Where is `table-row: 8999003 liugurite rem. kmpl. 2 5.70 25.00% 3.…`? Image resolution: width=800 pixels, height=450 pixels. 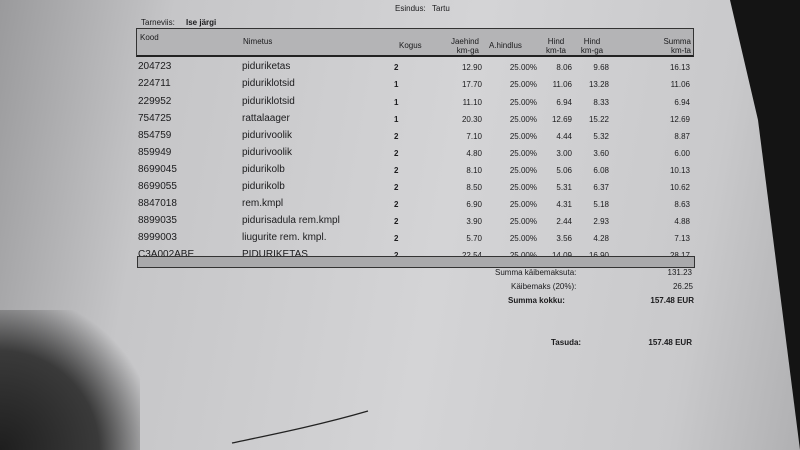
table-row: 8999003 liugurite rem. kmpl. 2 5.70 25.00% 3.… is located at coordinates (414, 240).